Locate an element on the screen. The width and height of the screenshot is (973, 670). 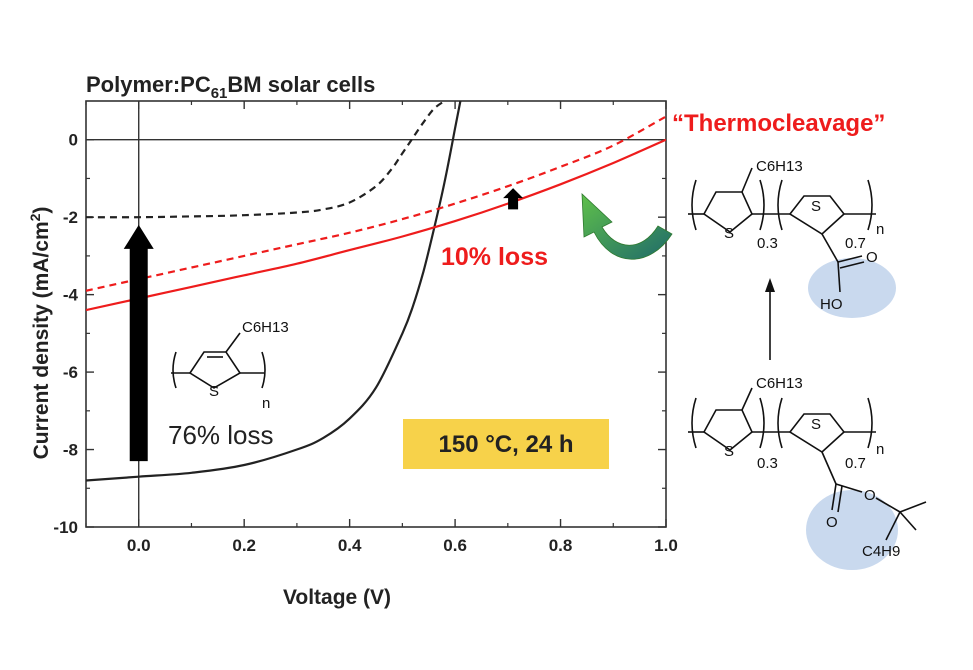
annotation-76-loss: 76% loss is located at coordinates (221, 435).